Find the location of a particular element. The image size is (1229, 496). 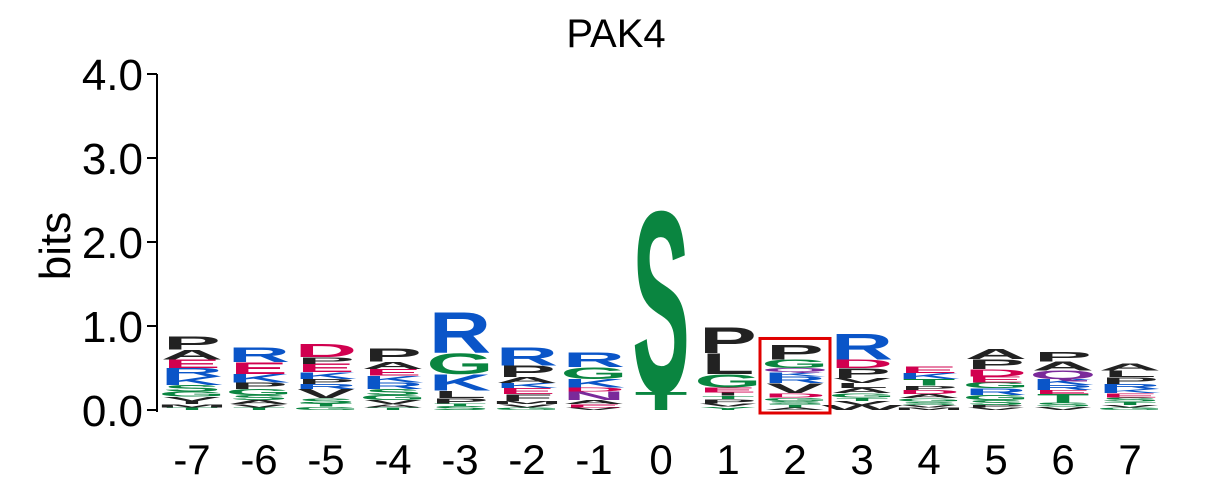

x-position-label: 6 is located at coordinates (1062, 459).